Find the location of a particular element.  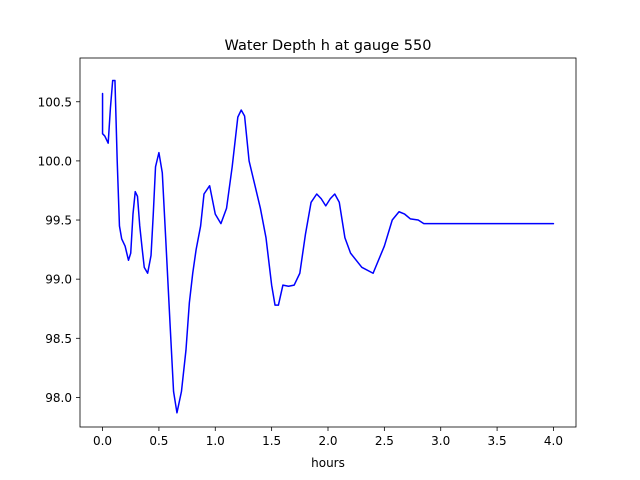

x-tick-label: 1.5 is located at coordinates (271, 441).